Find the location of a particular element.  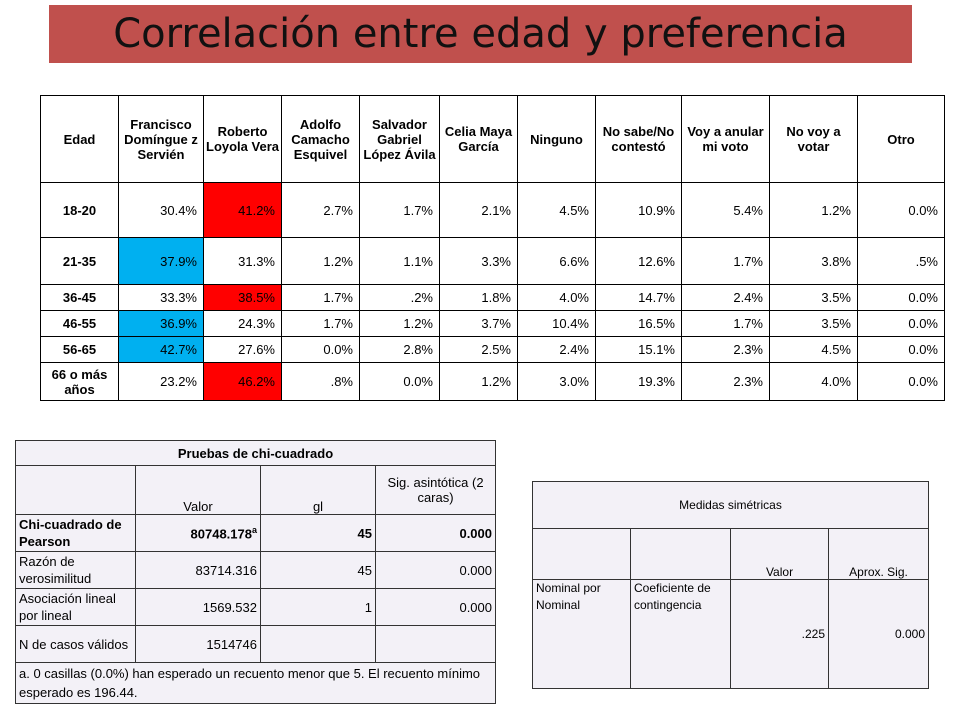

column-header: Voy a anular mi voto is located at coordinates (725, 139).